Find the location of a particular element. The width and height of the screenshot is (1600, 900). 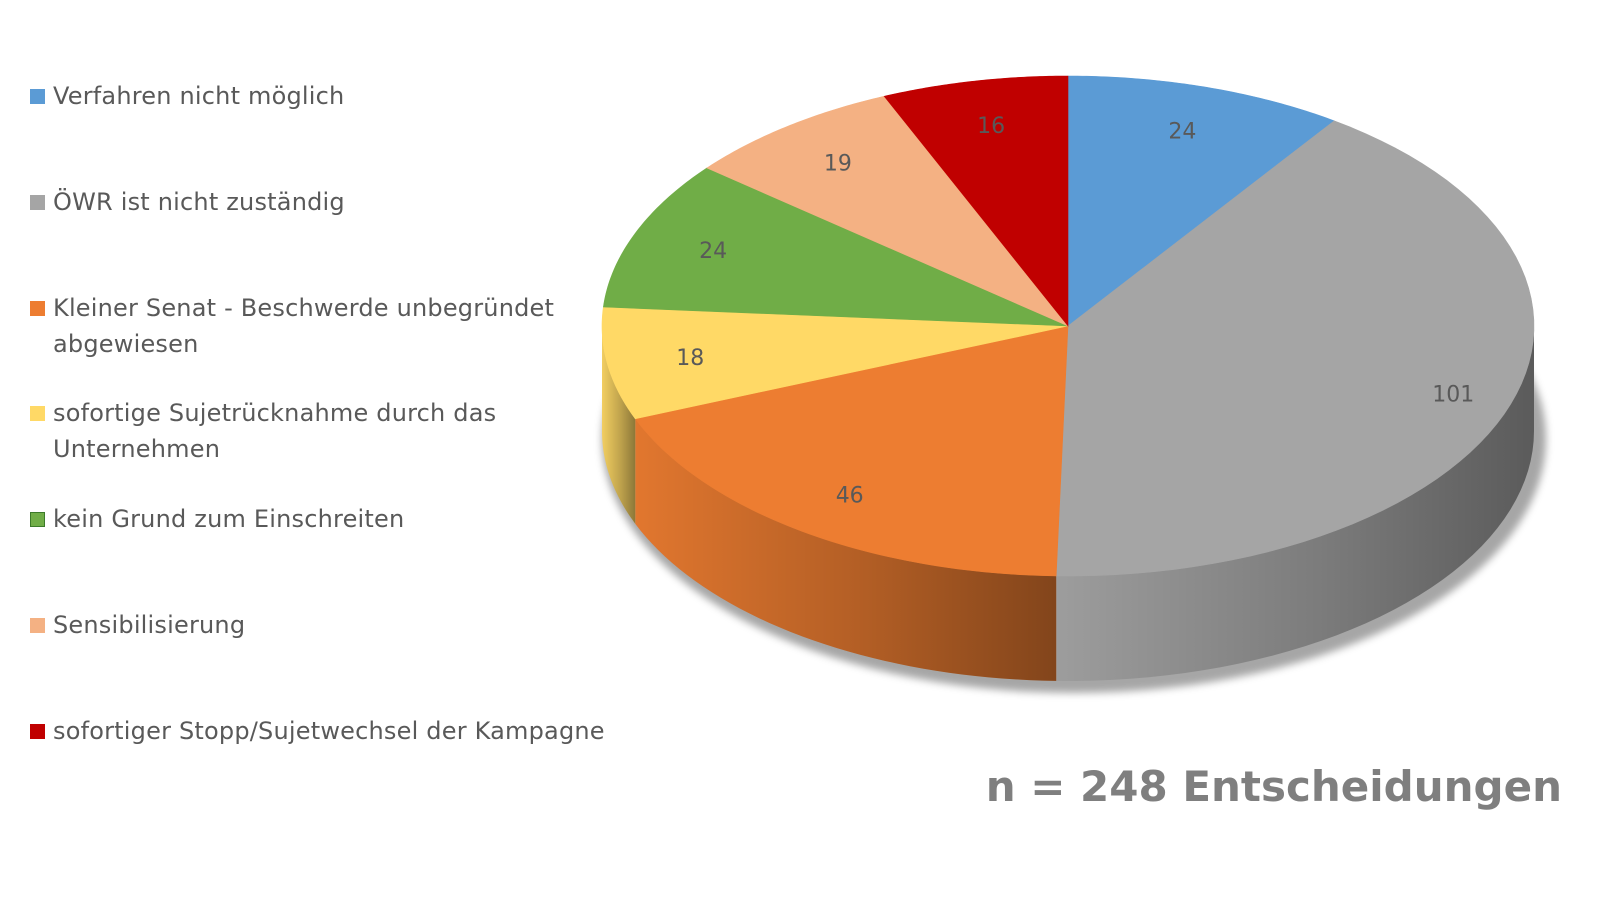

legend-swatch-kleiner-senat-abgewiesen is located at coordinates (37, 308).